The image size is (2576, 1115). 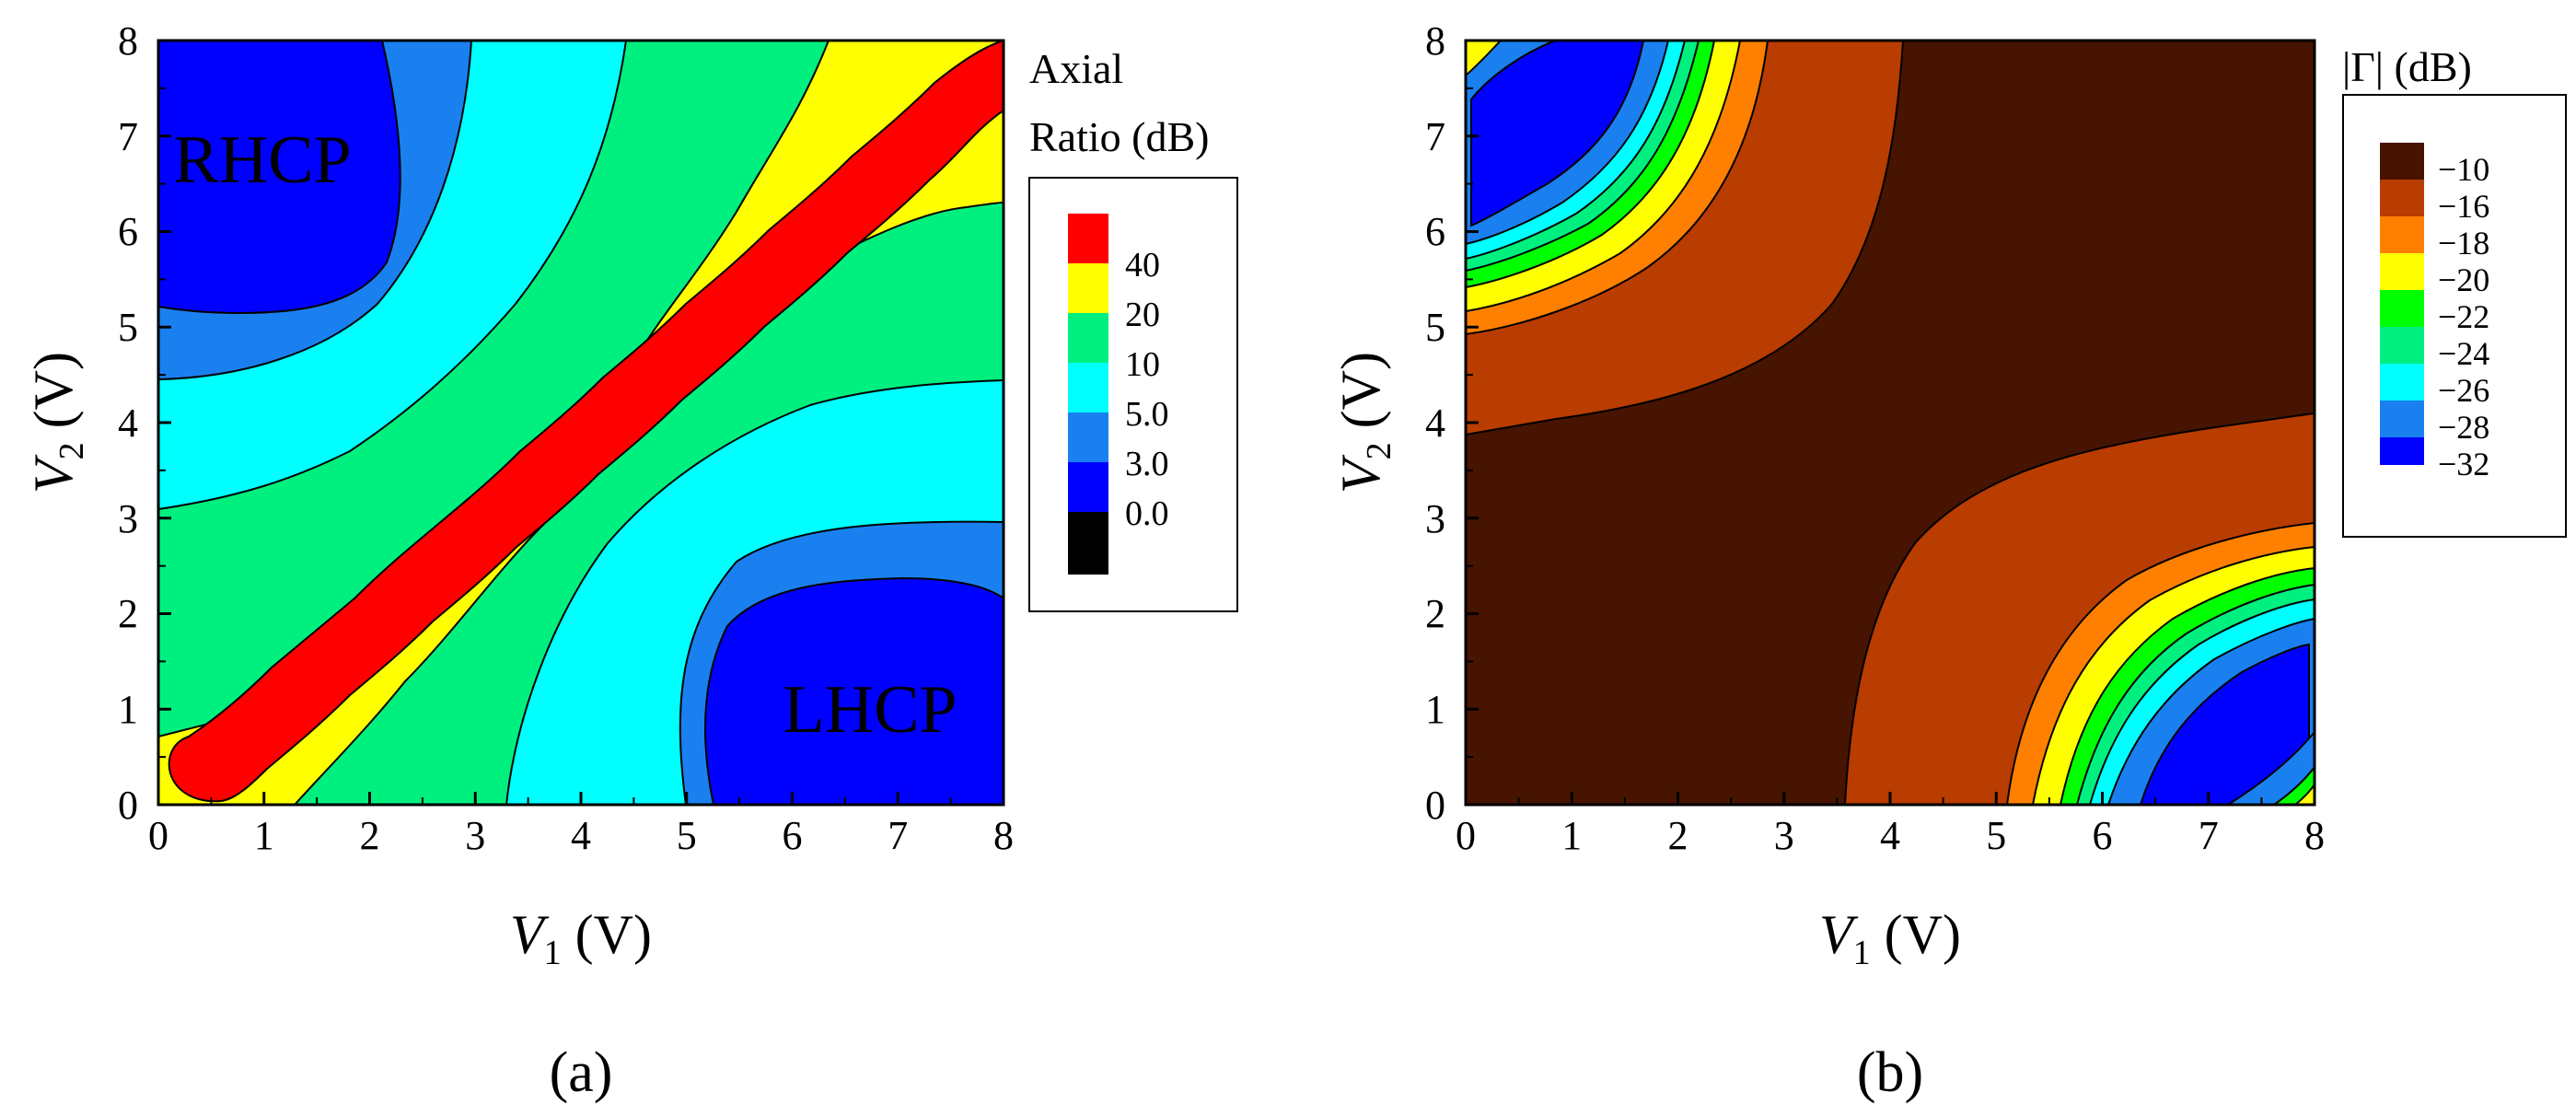 What do you see at coordinates (1147, 389) in the screenshot?
I see `colorbar-tick-labels: 40 20 10 5.0 3.0 0.0` at bounding box center [1147, 389].